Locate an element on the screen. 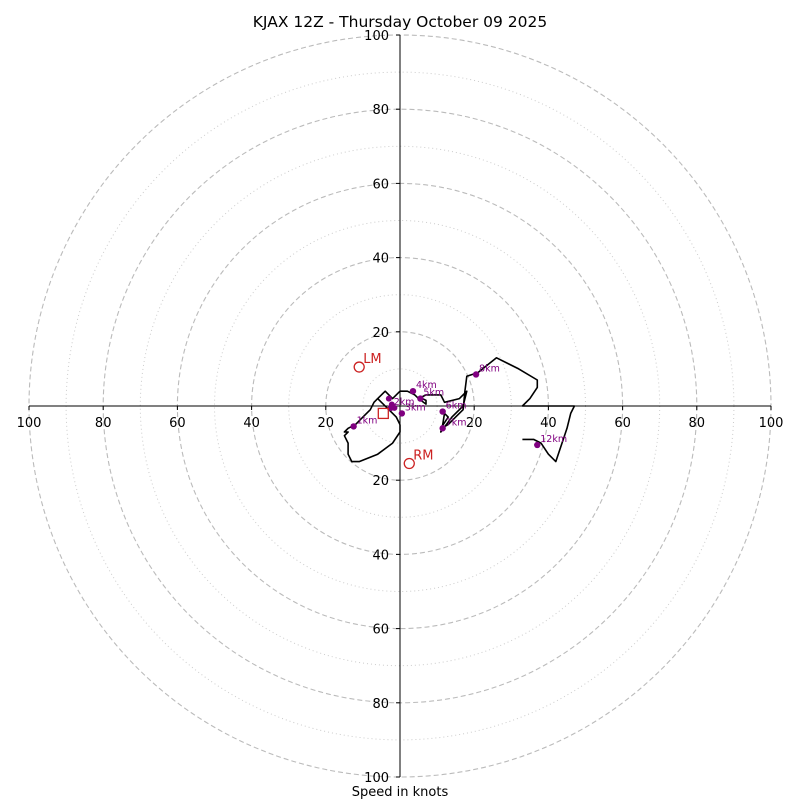 The image size is (800, 800). chart-title: KJAX 12Z - Thursday October 09 2025 is located at coordinates (400, 22).